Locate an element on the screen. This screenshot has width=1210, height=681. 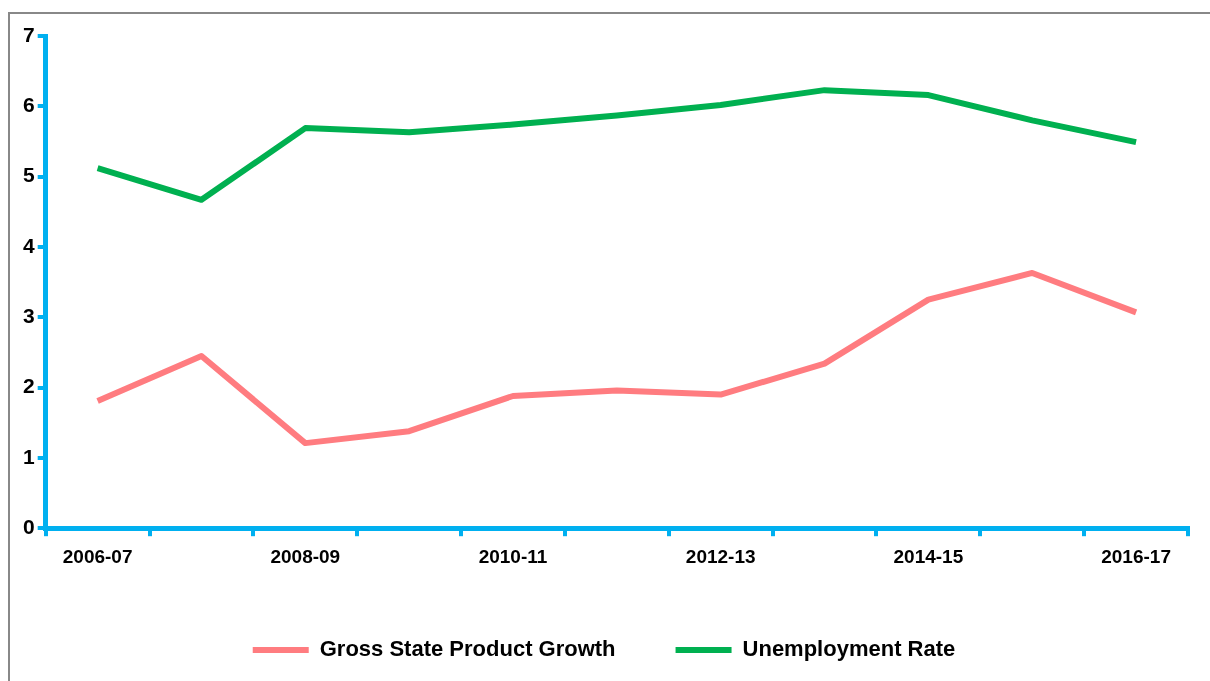
x-tick-label: 2006-07 is located at coordinates (97, 556).